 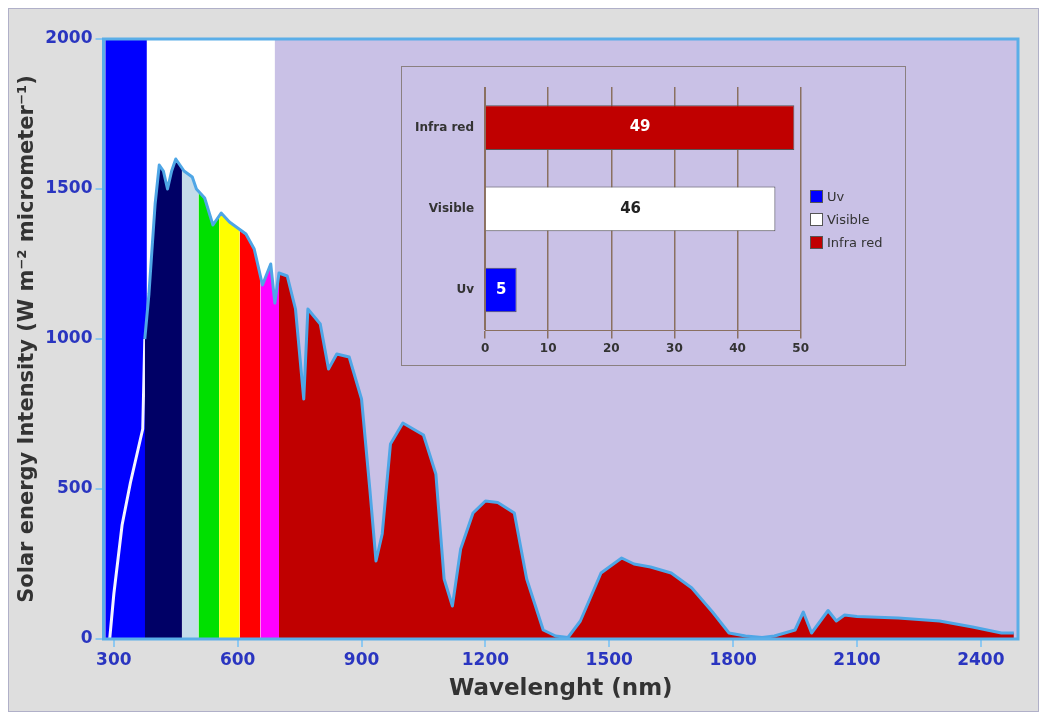 I want to click on y-tick-label: 1500, so click(x=69, y=187).